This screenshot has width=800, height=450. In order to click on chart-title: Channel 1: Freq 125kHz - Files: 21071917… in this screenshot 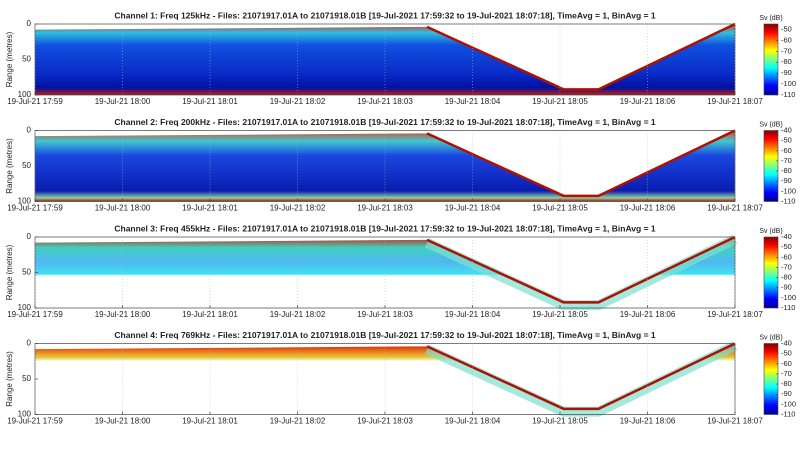, I will do `click(385, 15)`.